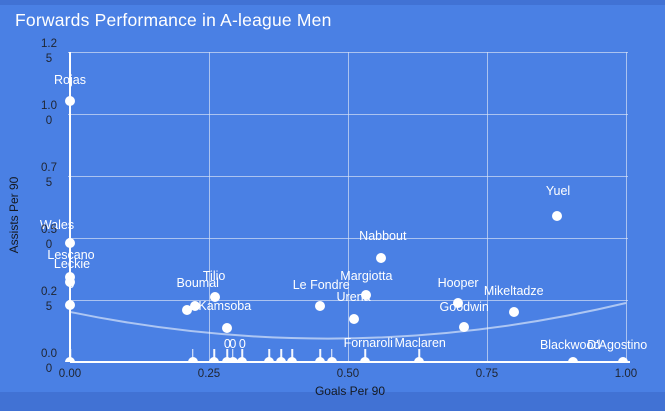 Image resolution: width=665 pixels, height=411 pixels. Describe the element at coordinates (487, 374) in the screenshot. I see `x-tick-label: 0.75` at that location.